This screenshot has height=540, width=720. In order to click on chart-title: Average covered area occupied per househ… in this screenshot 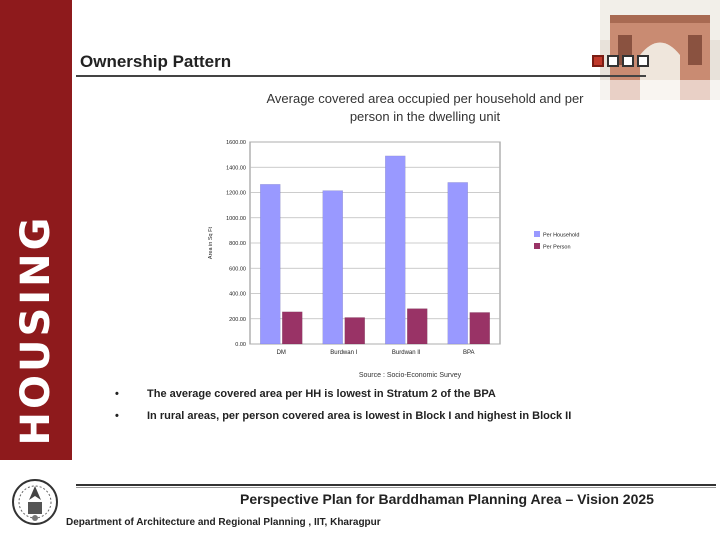, I will do `click(425, 108)`.